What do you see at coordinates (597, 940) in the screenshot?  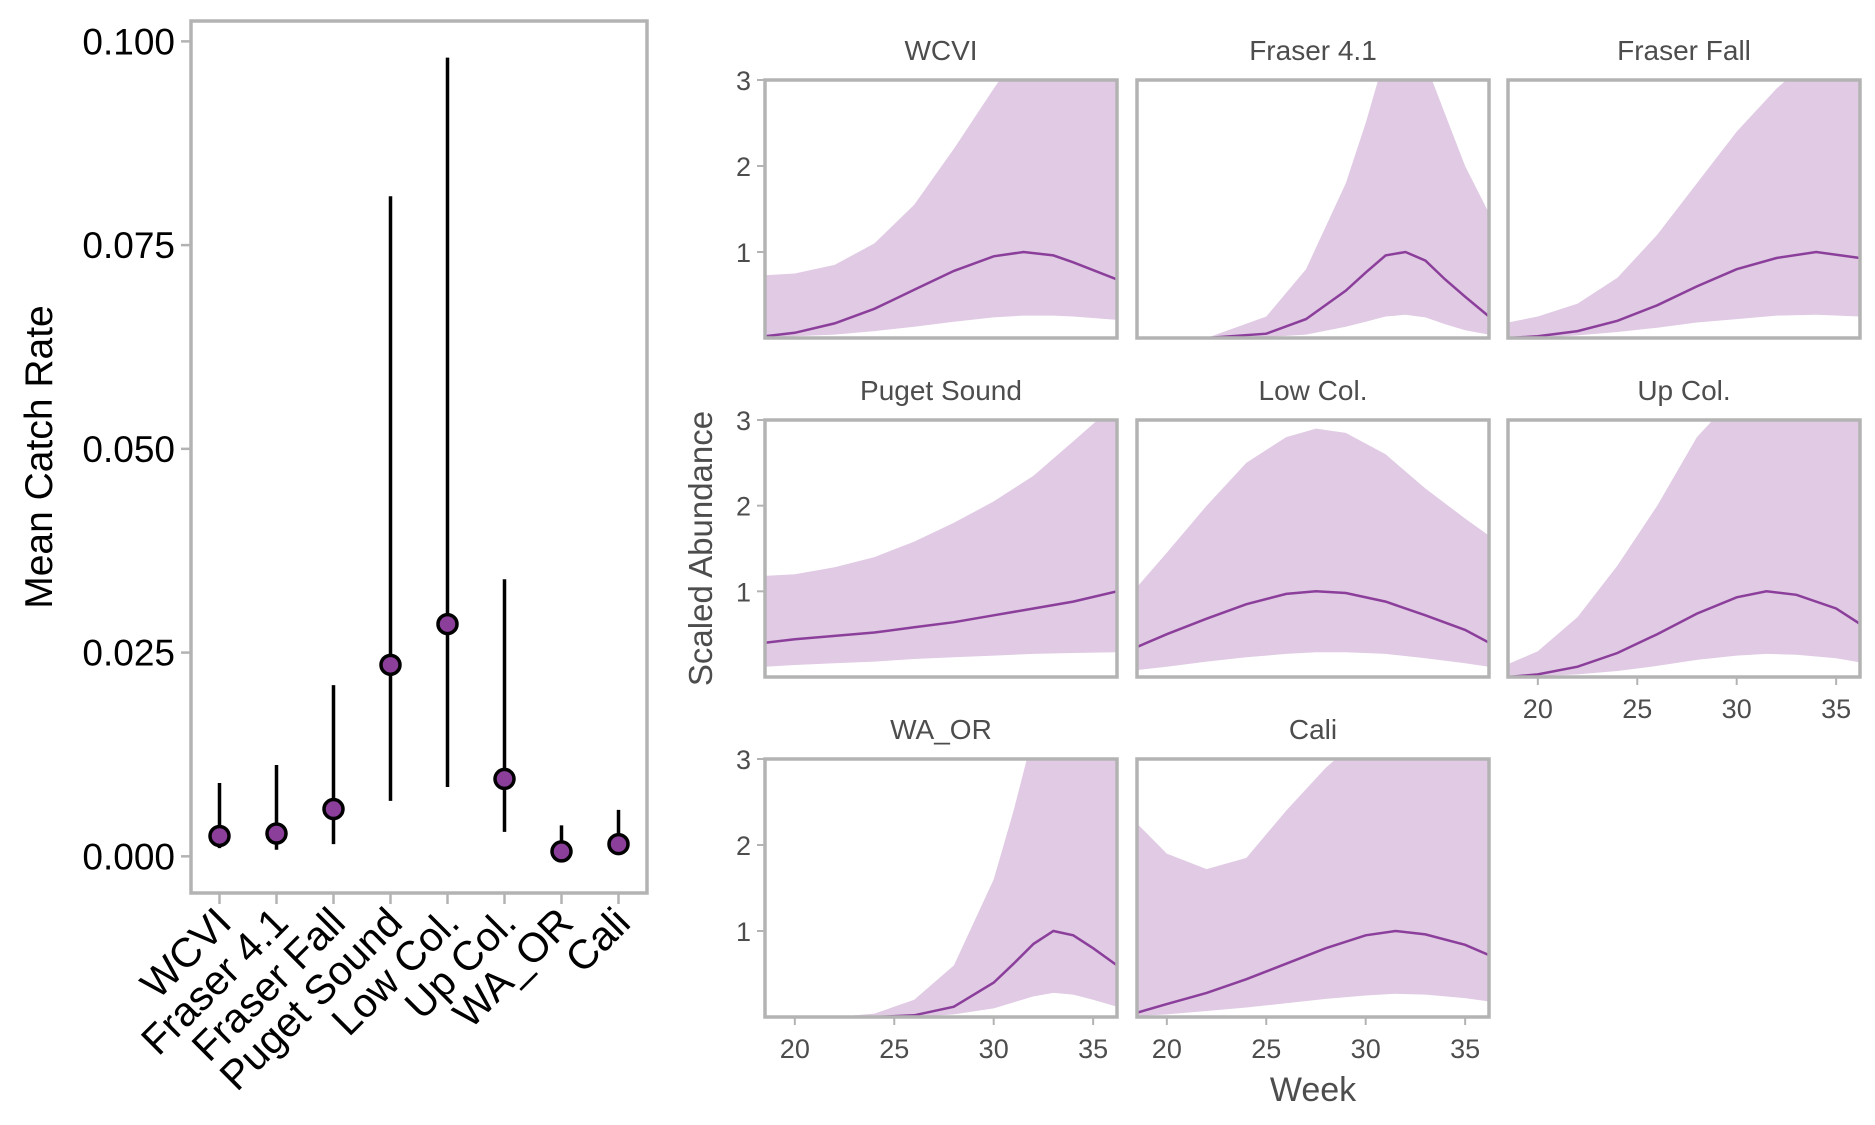 I see `x-tick-label: Cali` at bounding box center [597, 940].